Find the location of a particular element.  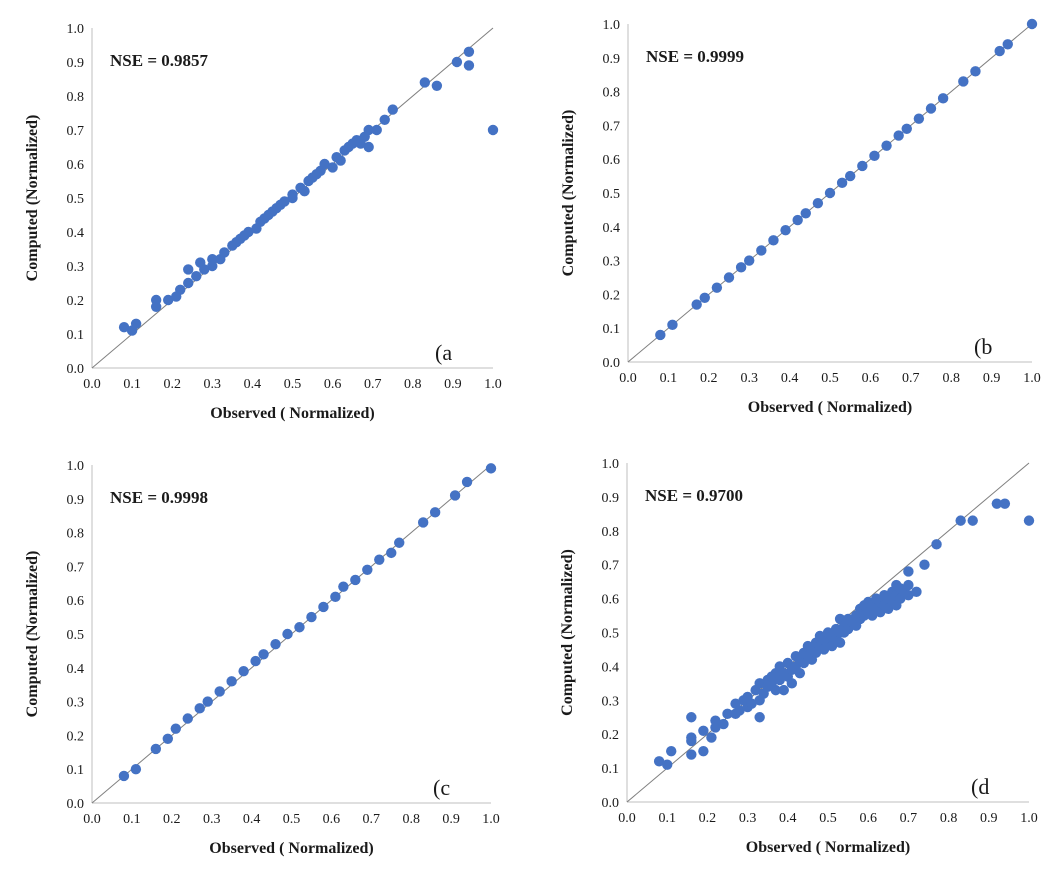

y-tick-label: 0.2 is located at coordinates (611, 735).